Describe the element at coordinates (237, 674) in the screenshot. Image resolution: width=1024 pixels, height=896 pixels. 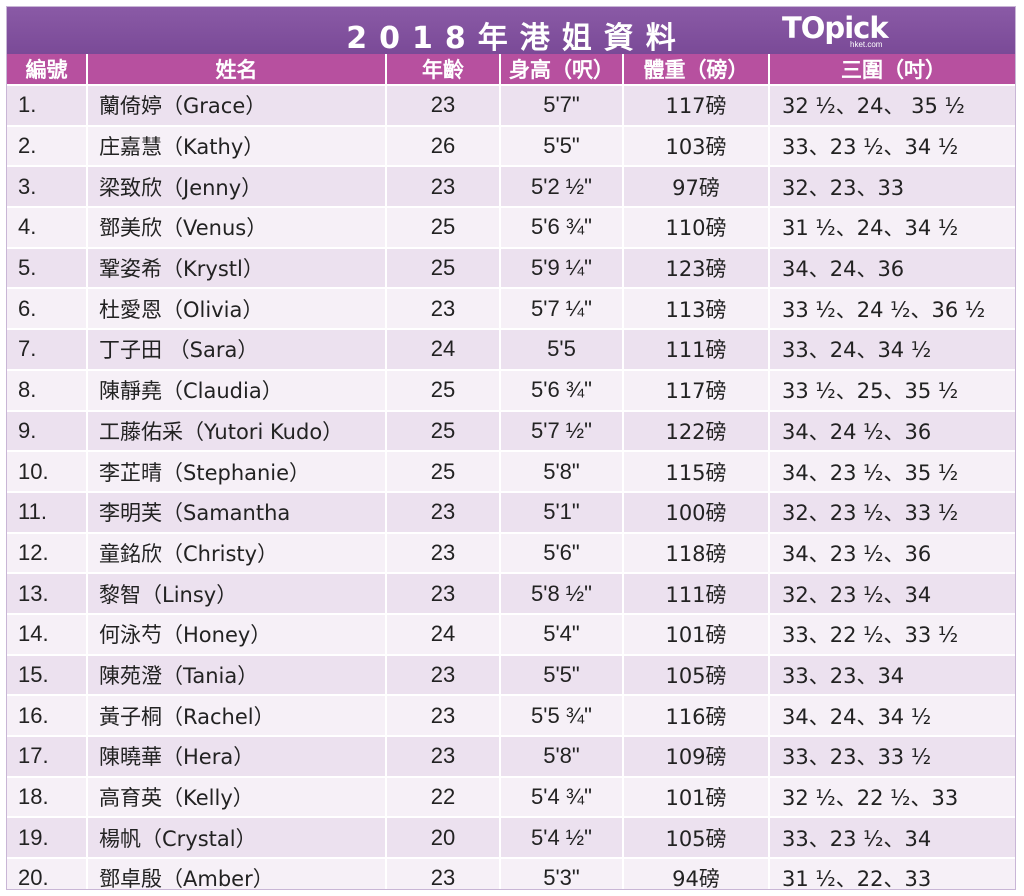
I see `cell-name: 陳苑澄（Tania）` at that location.